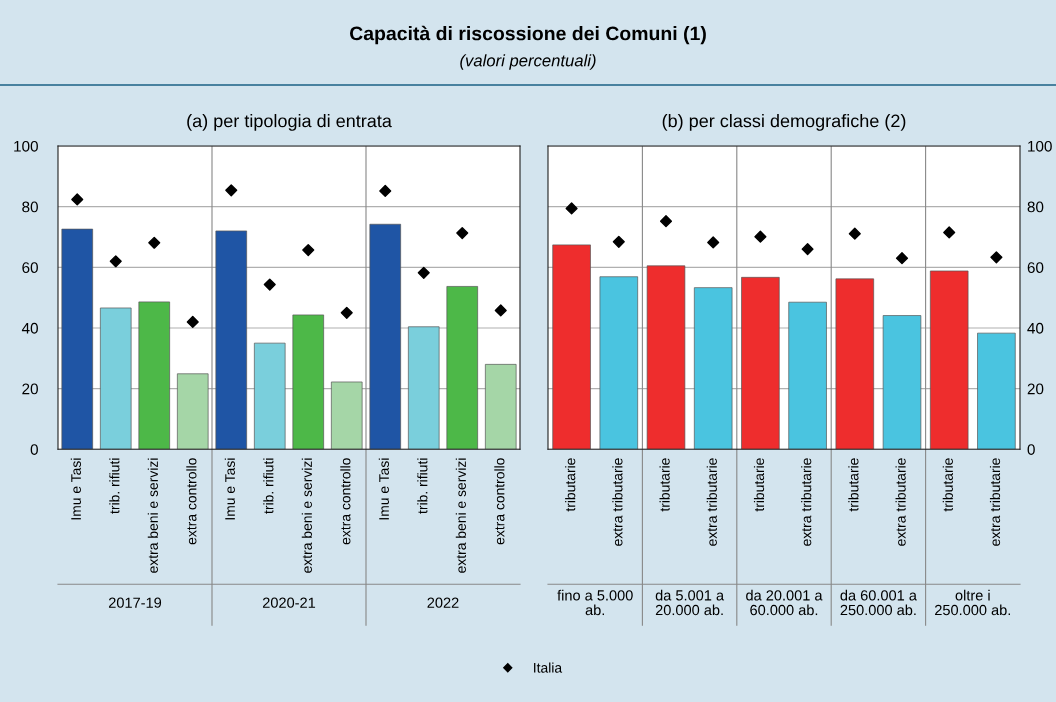 This screenshot has height=702, width=1056. What do you see at coordinates (878, 602) in the screenshot?
I see `text: da 60.001 a 250.000 ab.` at bounding box center [878, 602].